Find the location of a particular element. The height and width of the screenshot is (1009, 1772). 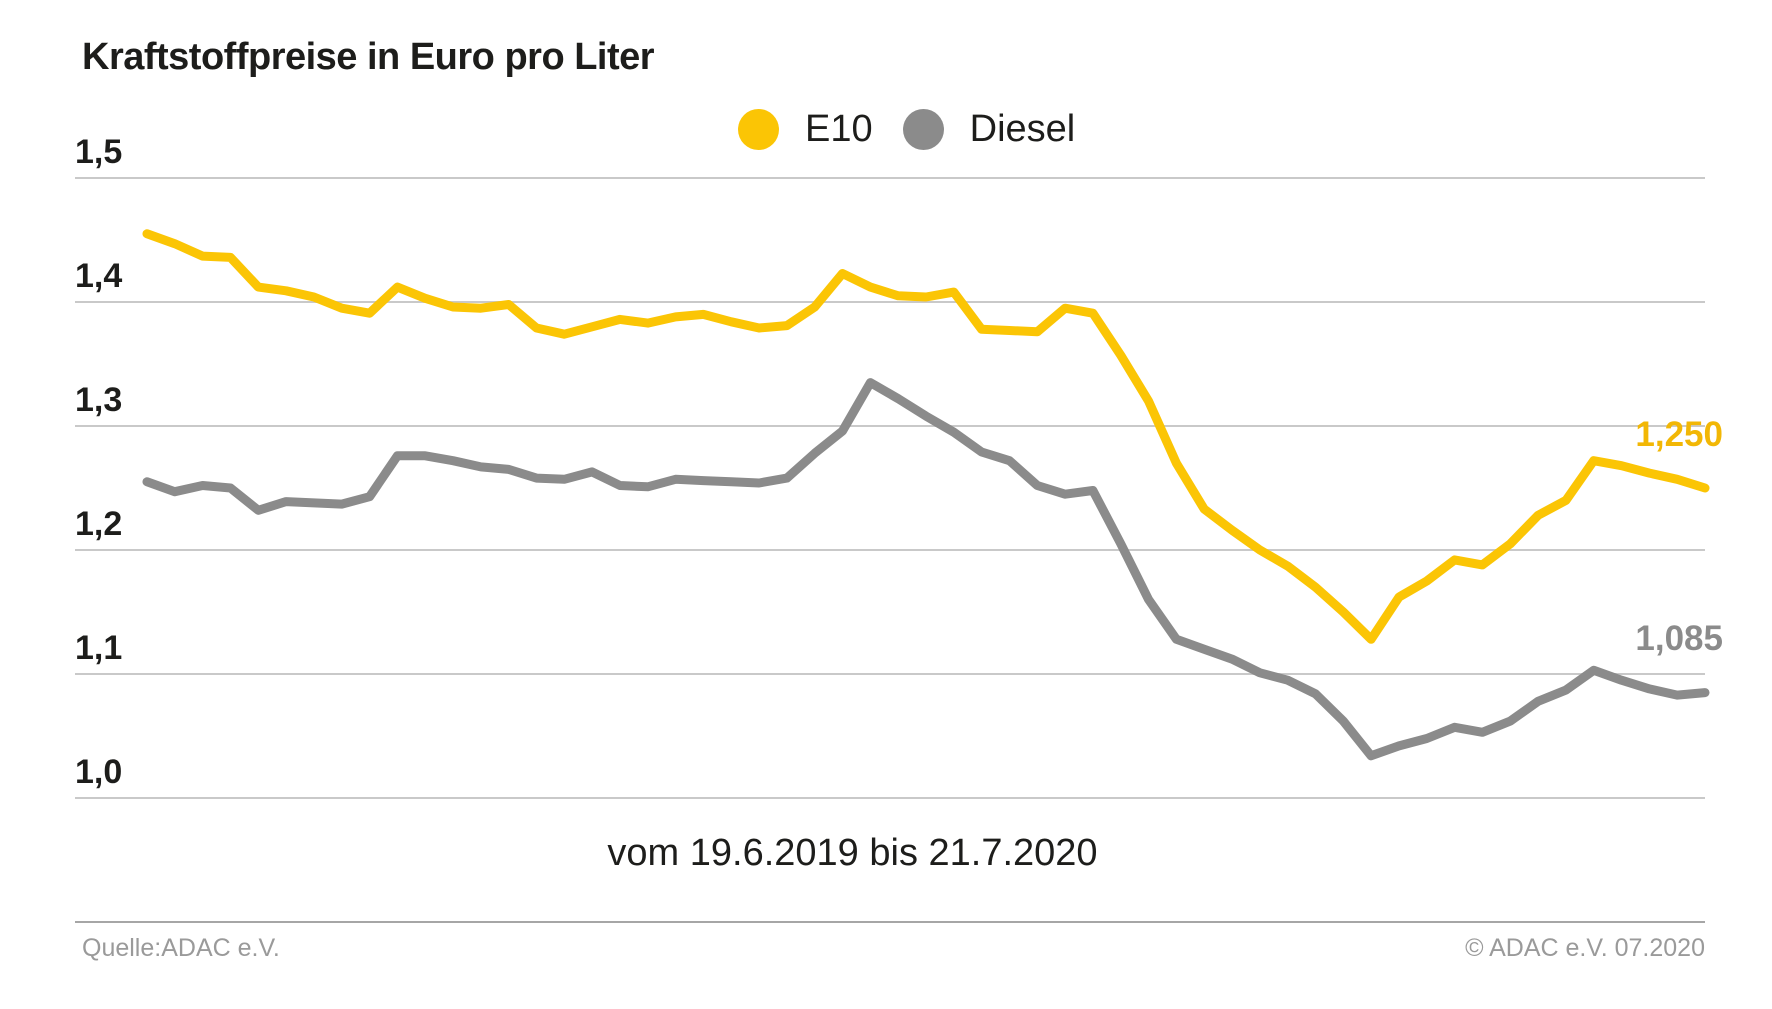

legend-diesel-dot-icon is located at coordinates (923, 129).